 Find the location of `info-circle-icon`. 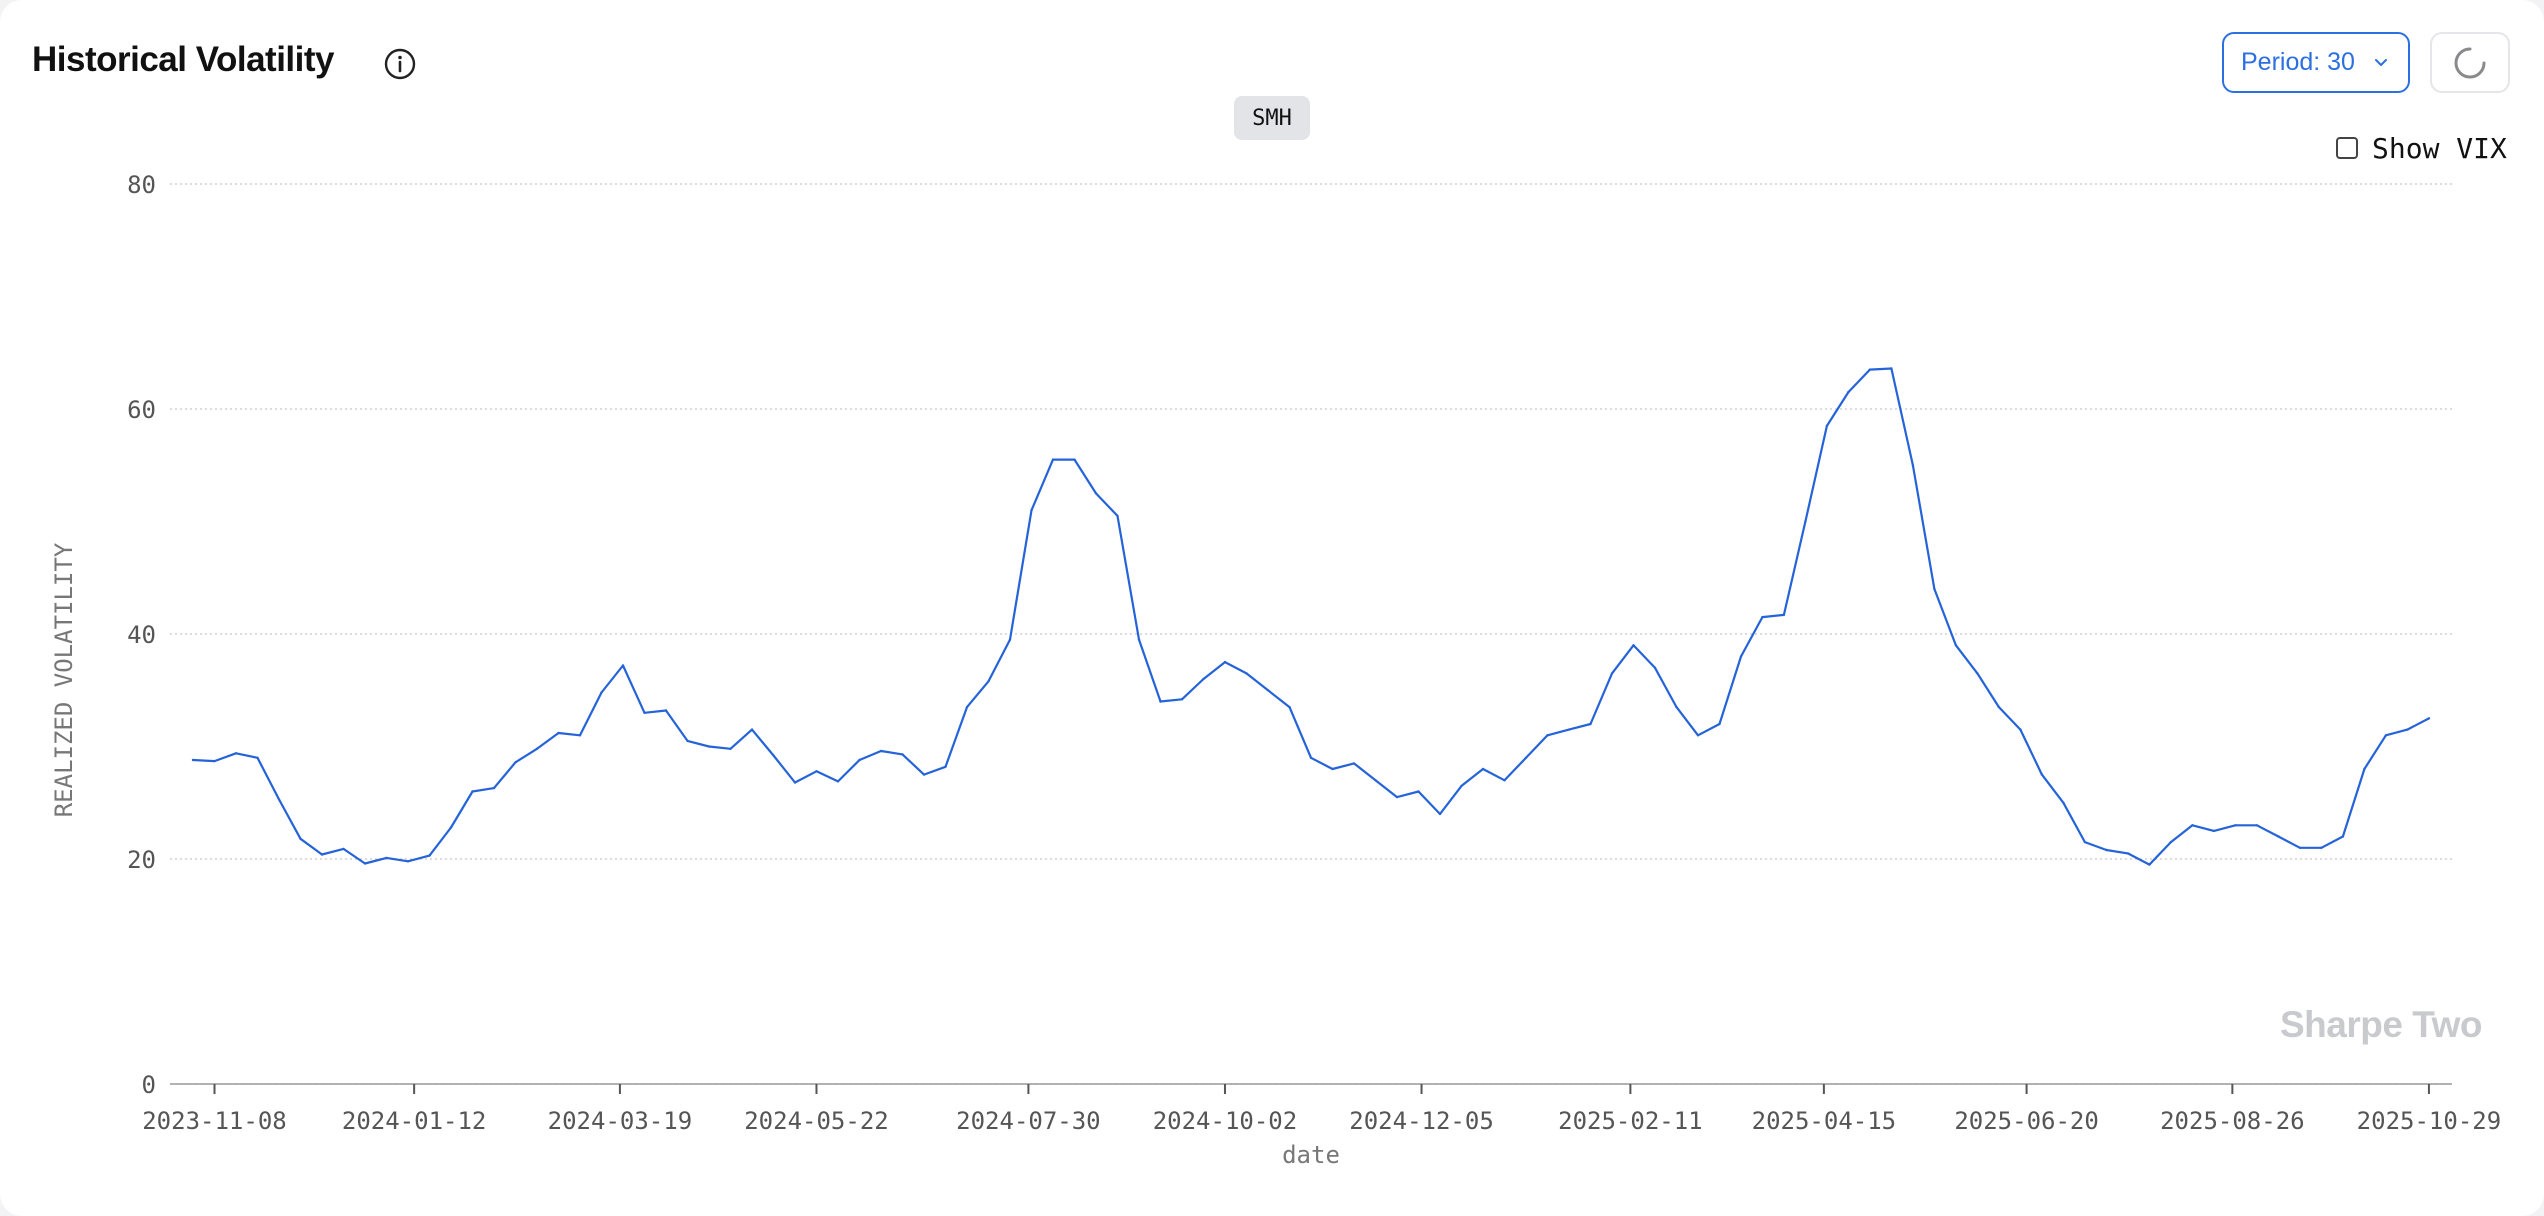

info-circle-icon is located at coordinates (400, 64).